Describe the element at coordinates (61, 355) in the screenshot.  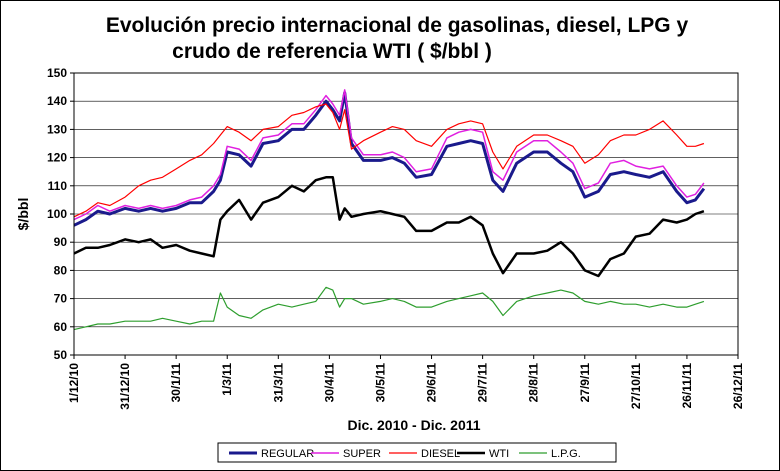
I see `y-tick-label: 50` at that location.